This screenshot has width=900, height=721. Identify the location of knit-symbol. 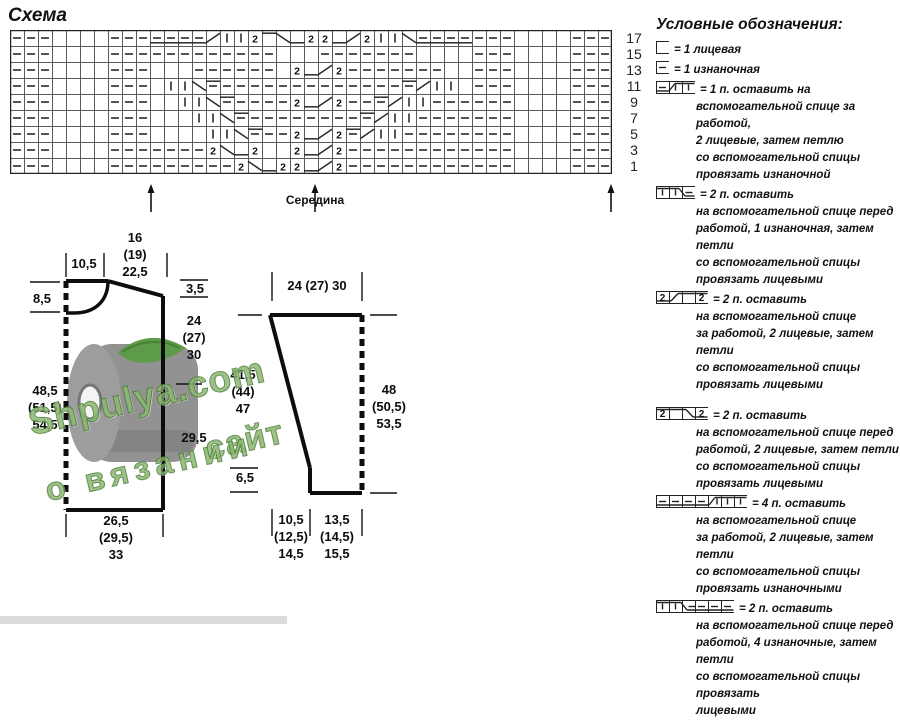
(662, 47).